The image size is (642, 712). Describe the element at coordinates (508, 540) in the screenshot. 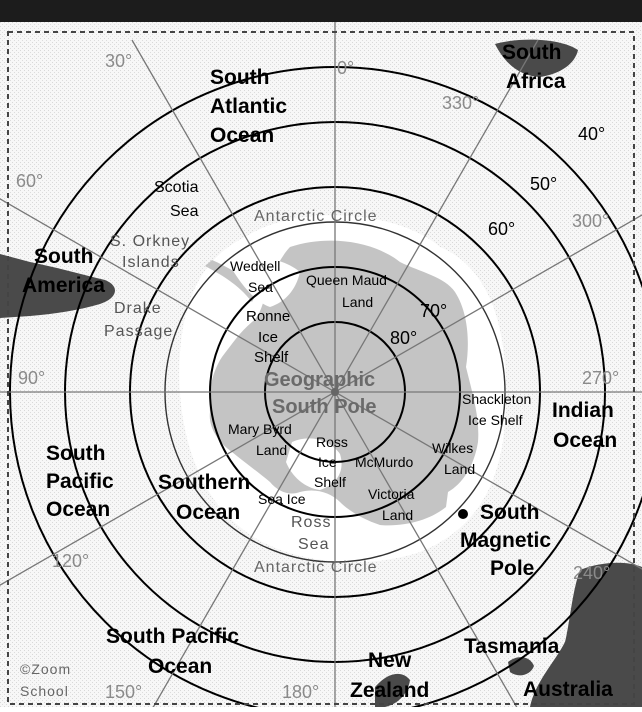

I see `south-magnetic-pole-label: South Magnetic Pole` at that location.